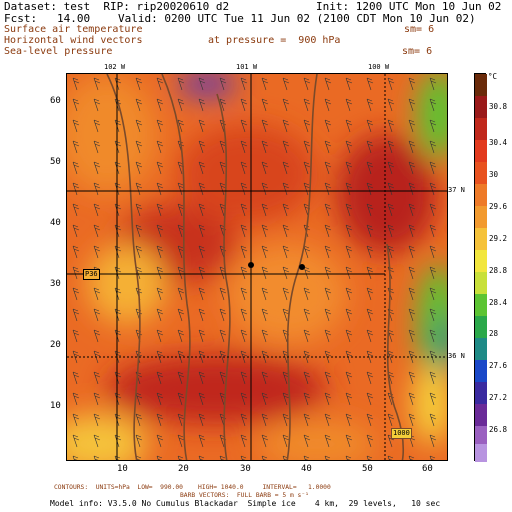  What do you see at coordinates (115, 67) in the screenshot?
I see `lon-label-102w: 102 W` at bounding box center [115, 67].